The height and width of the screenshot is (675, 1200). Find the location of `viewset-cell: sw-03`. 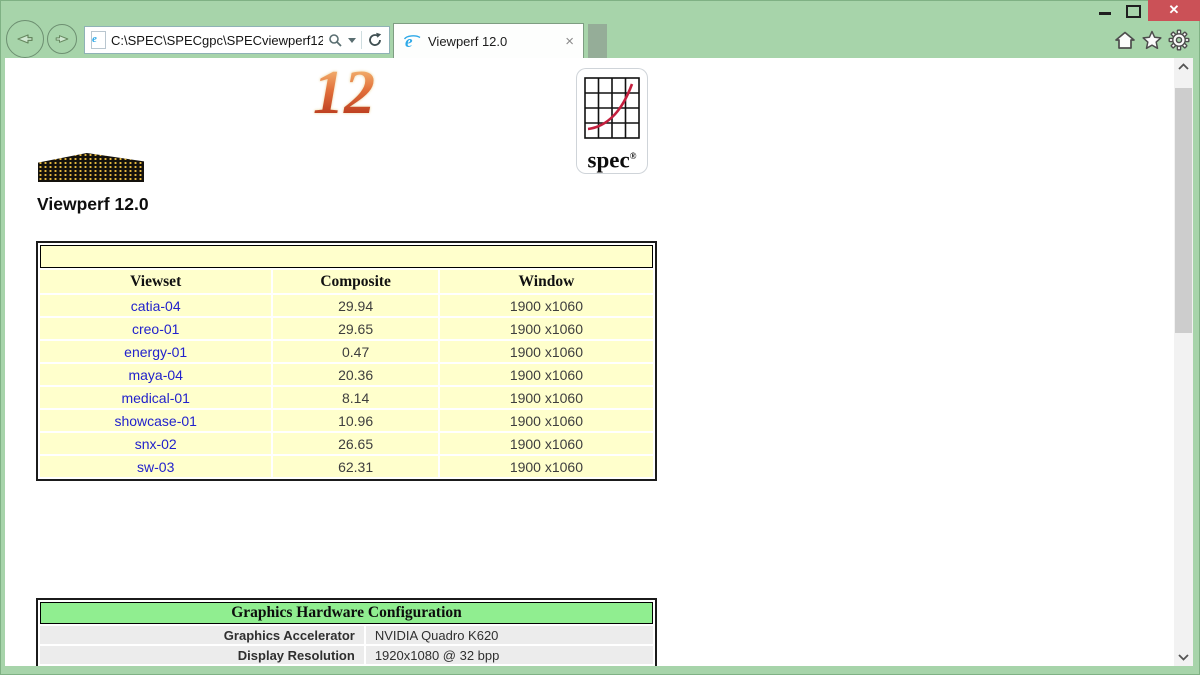

viewset-cell: sw-03 is located at coordinates (156, 466).